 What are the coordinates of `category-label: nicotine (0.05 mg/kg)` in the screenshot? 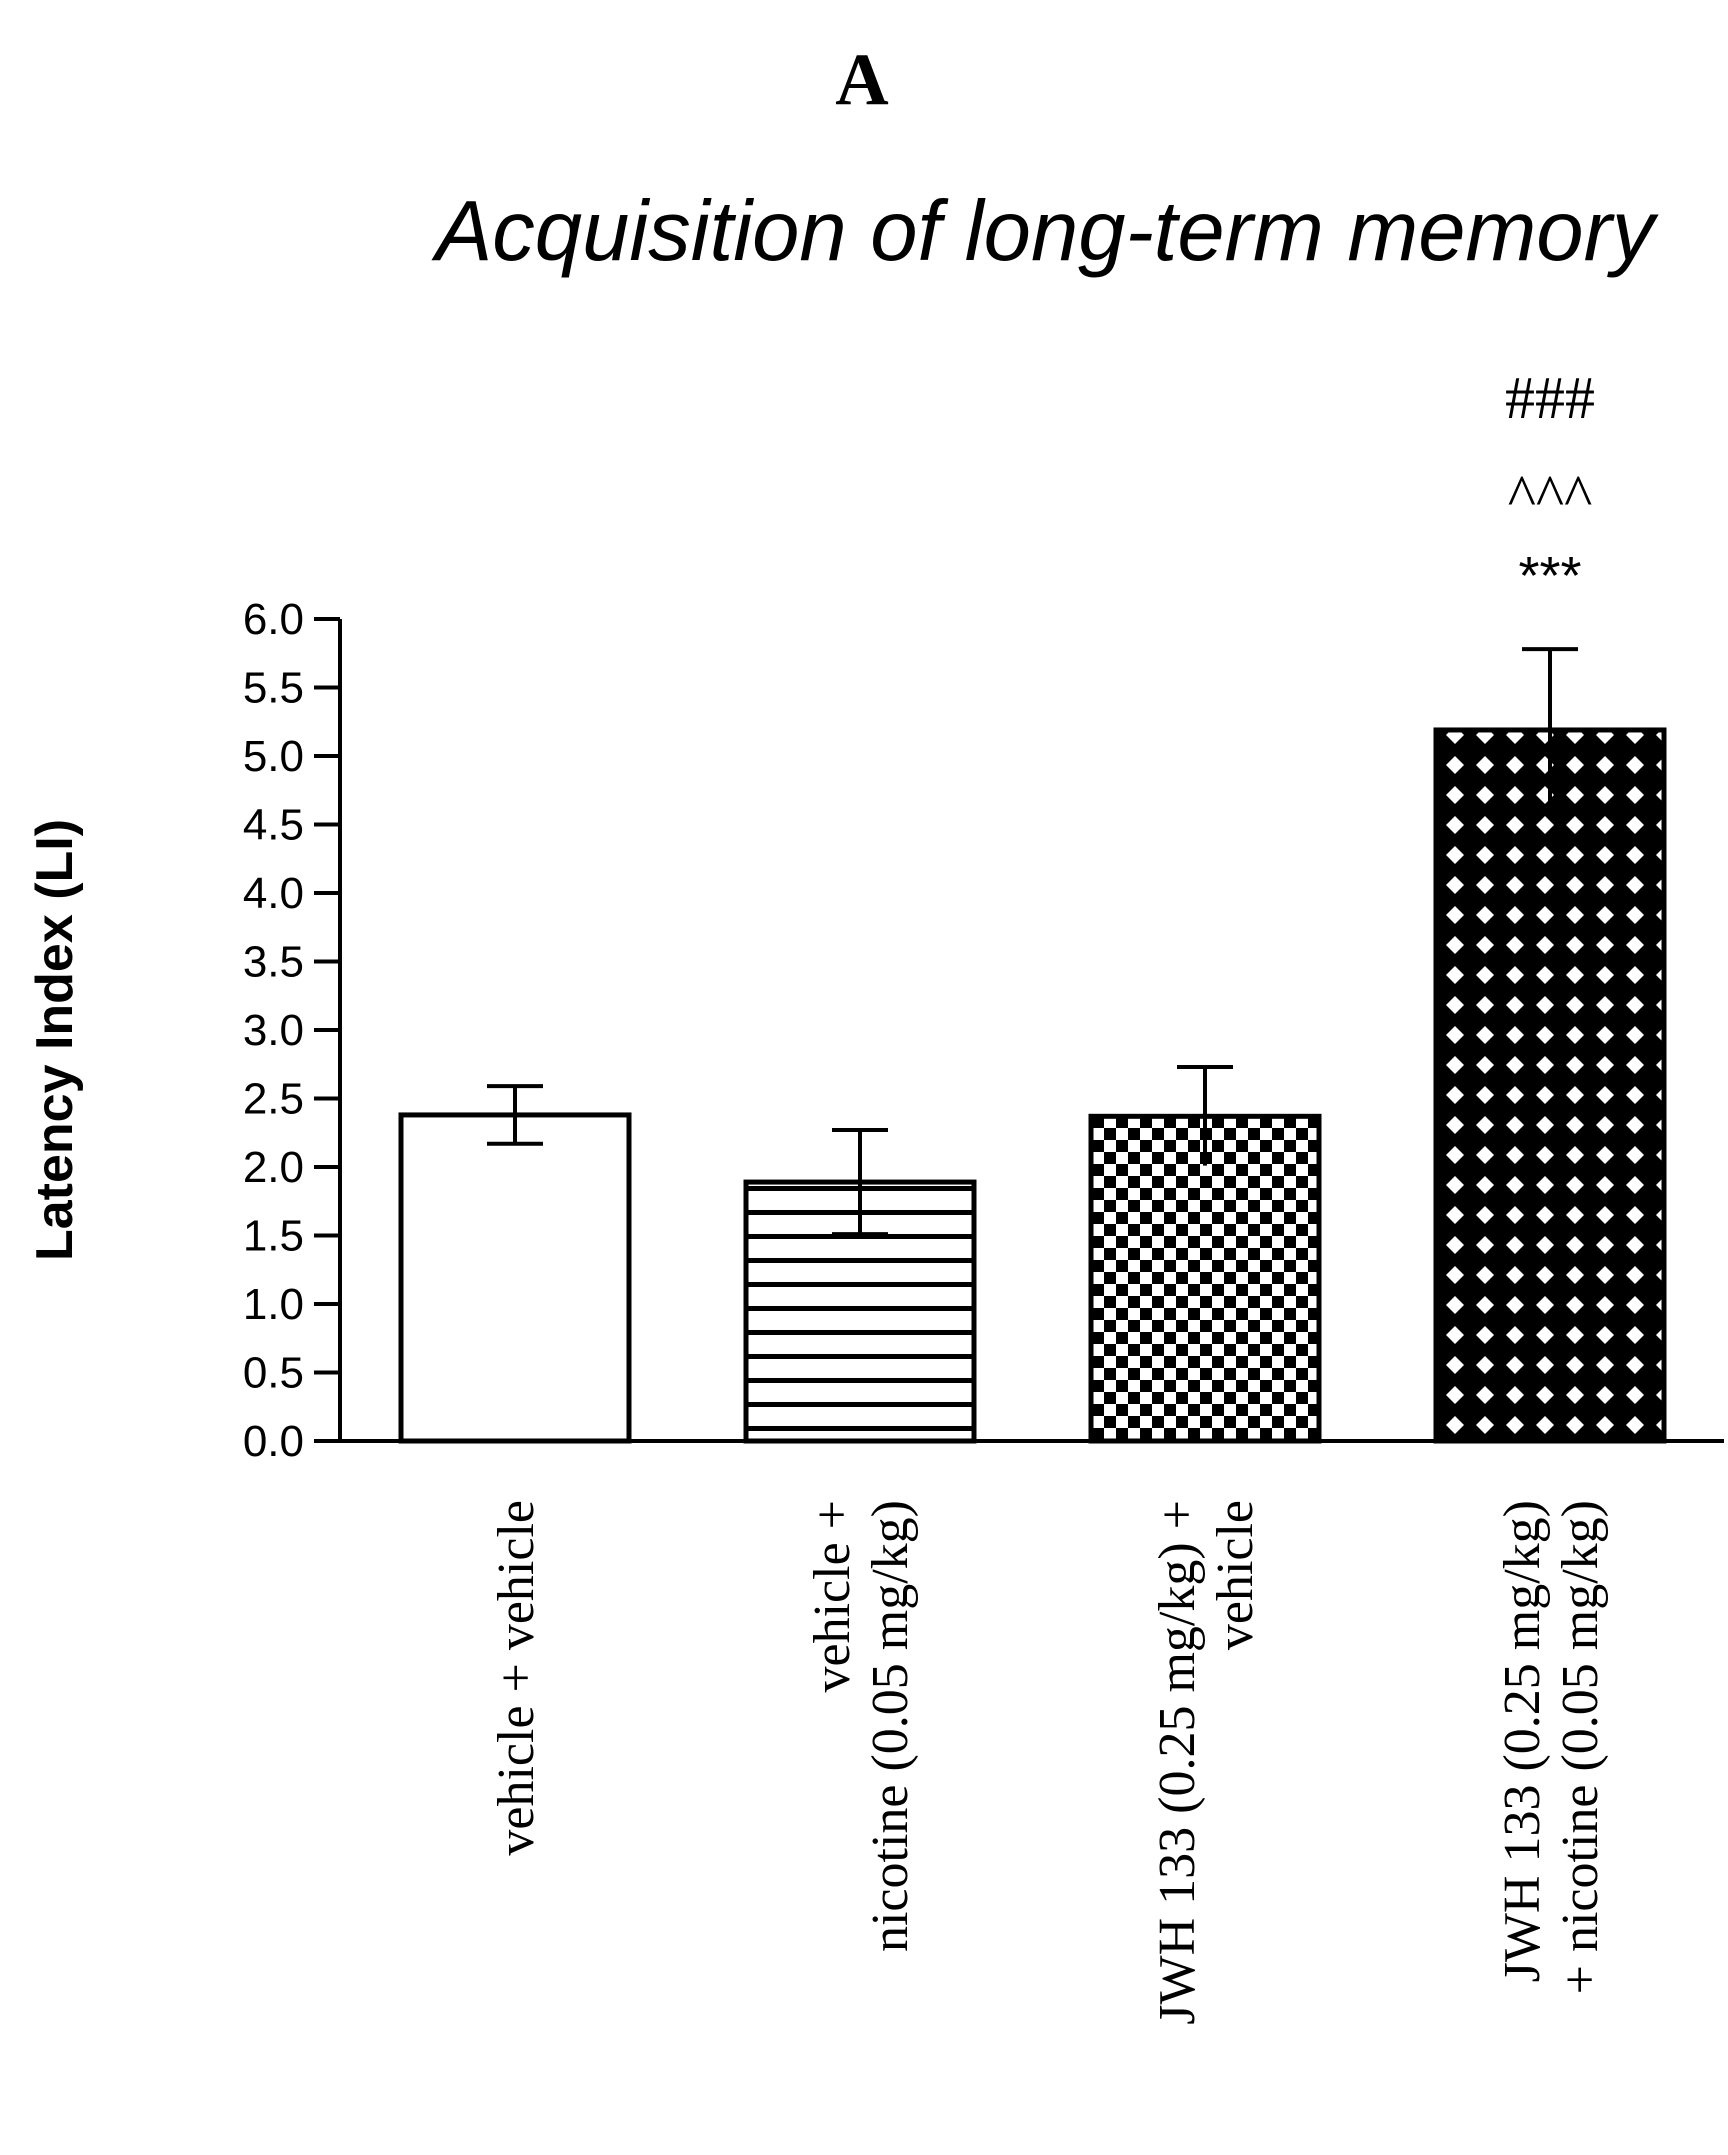 It's located at (890, 1726).